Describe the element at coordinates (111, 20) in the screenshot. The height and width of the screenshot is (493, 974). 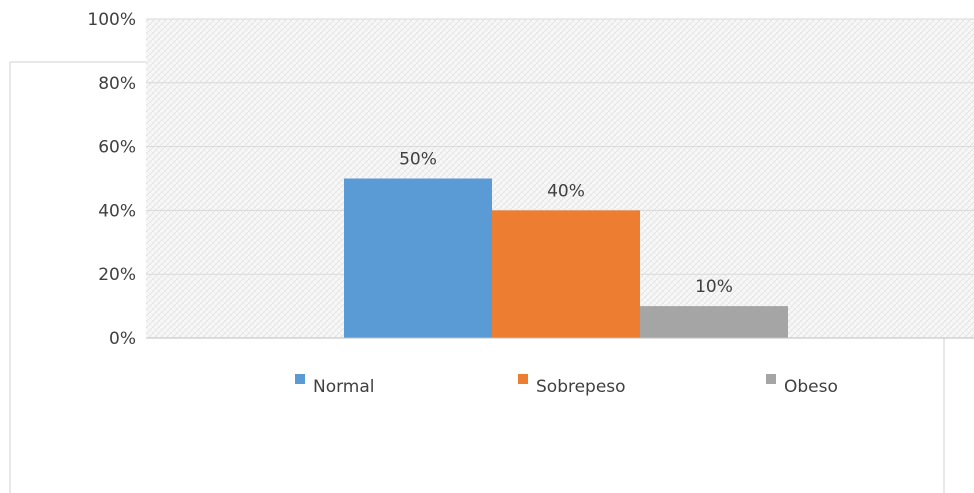
I see `y-tick-label: 100%` at that location.